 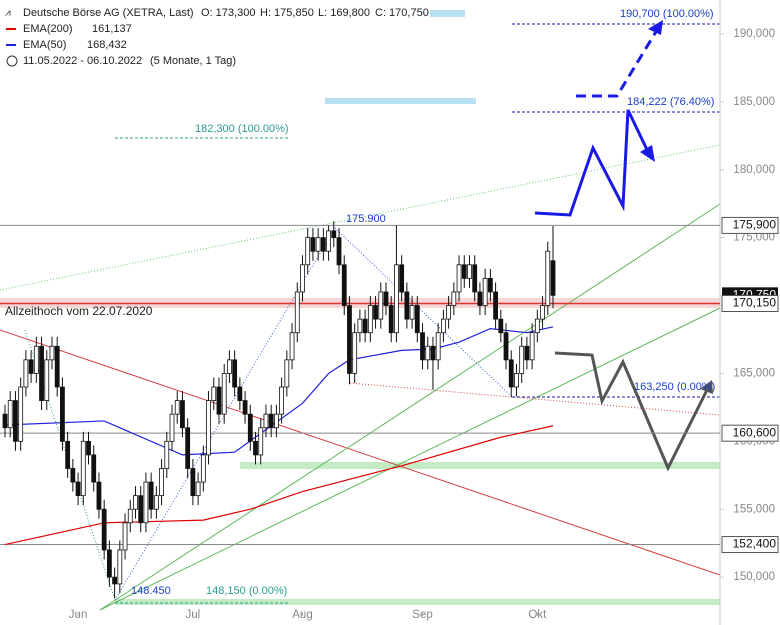 I want to click on chart-title: Deutsche Börse AG (XETRA, Last), so click(x=108, y=13).